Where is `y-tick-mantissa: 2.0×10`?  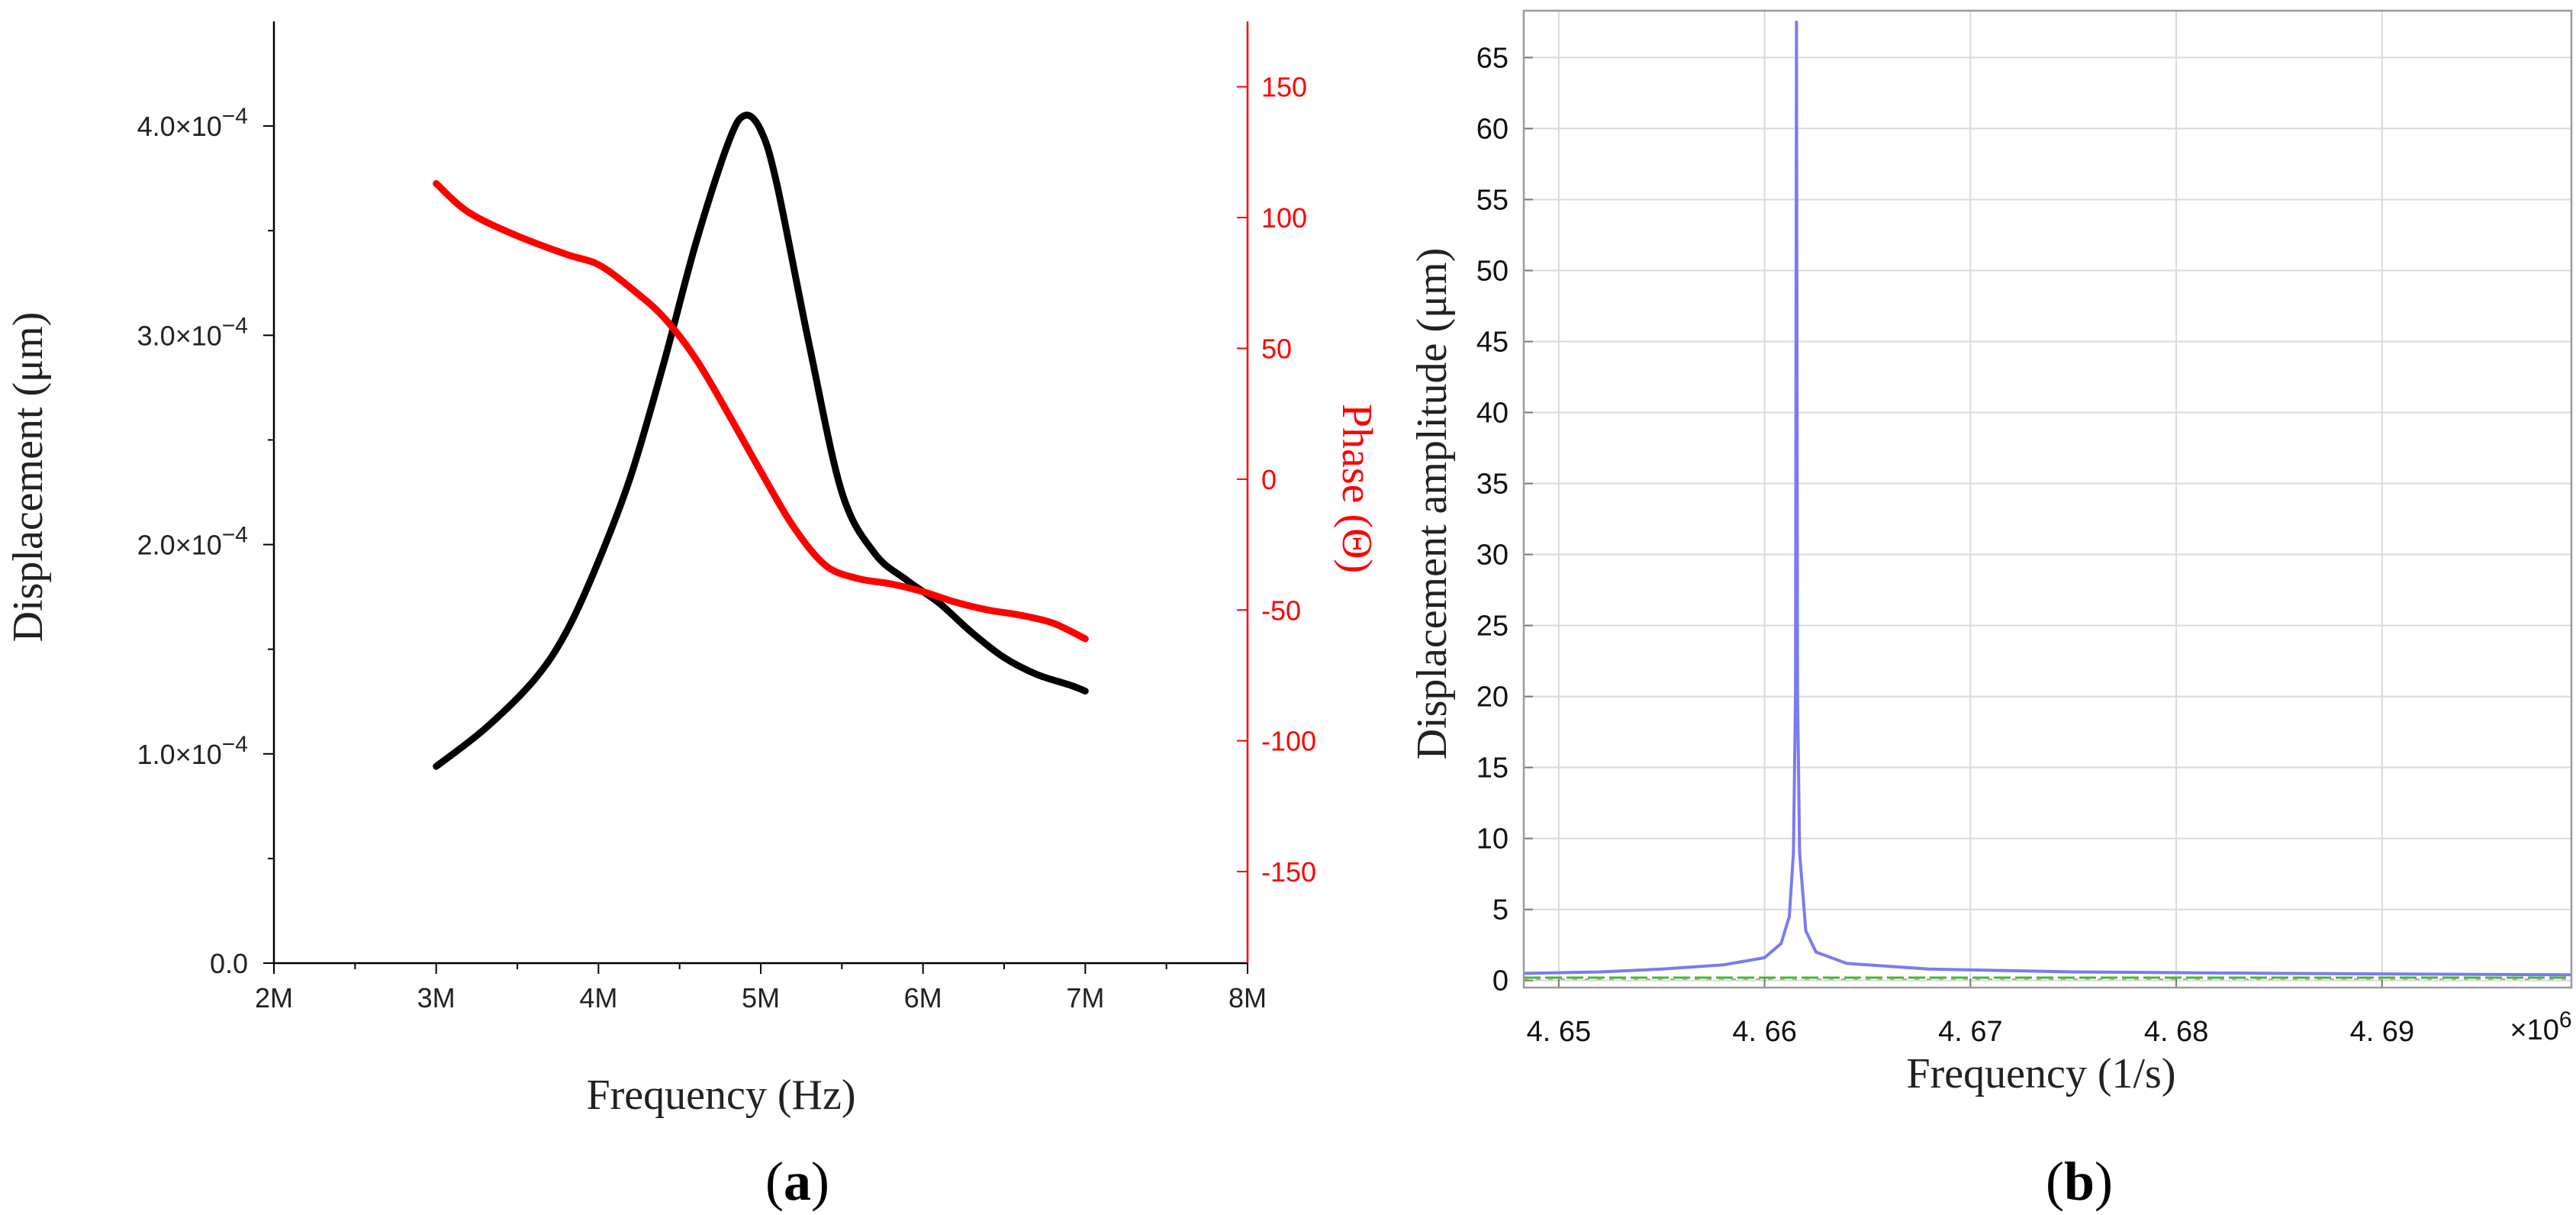 y-tick-mantissa: 2.0×10 is located at coordinates (179, 545).